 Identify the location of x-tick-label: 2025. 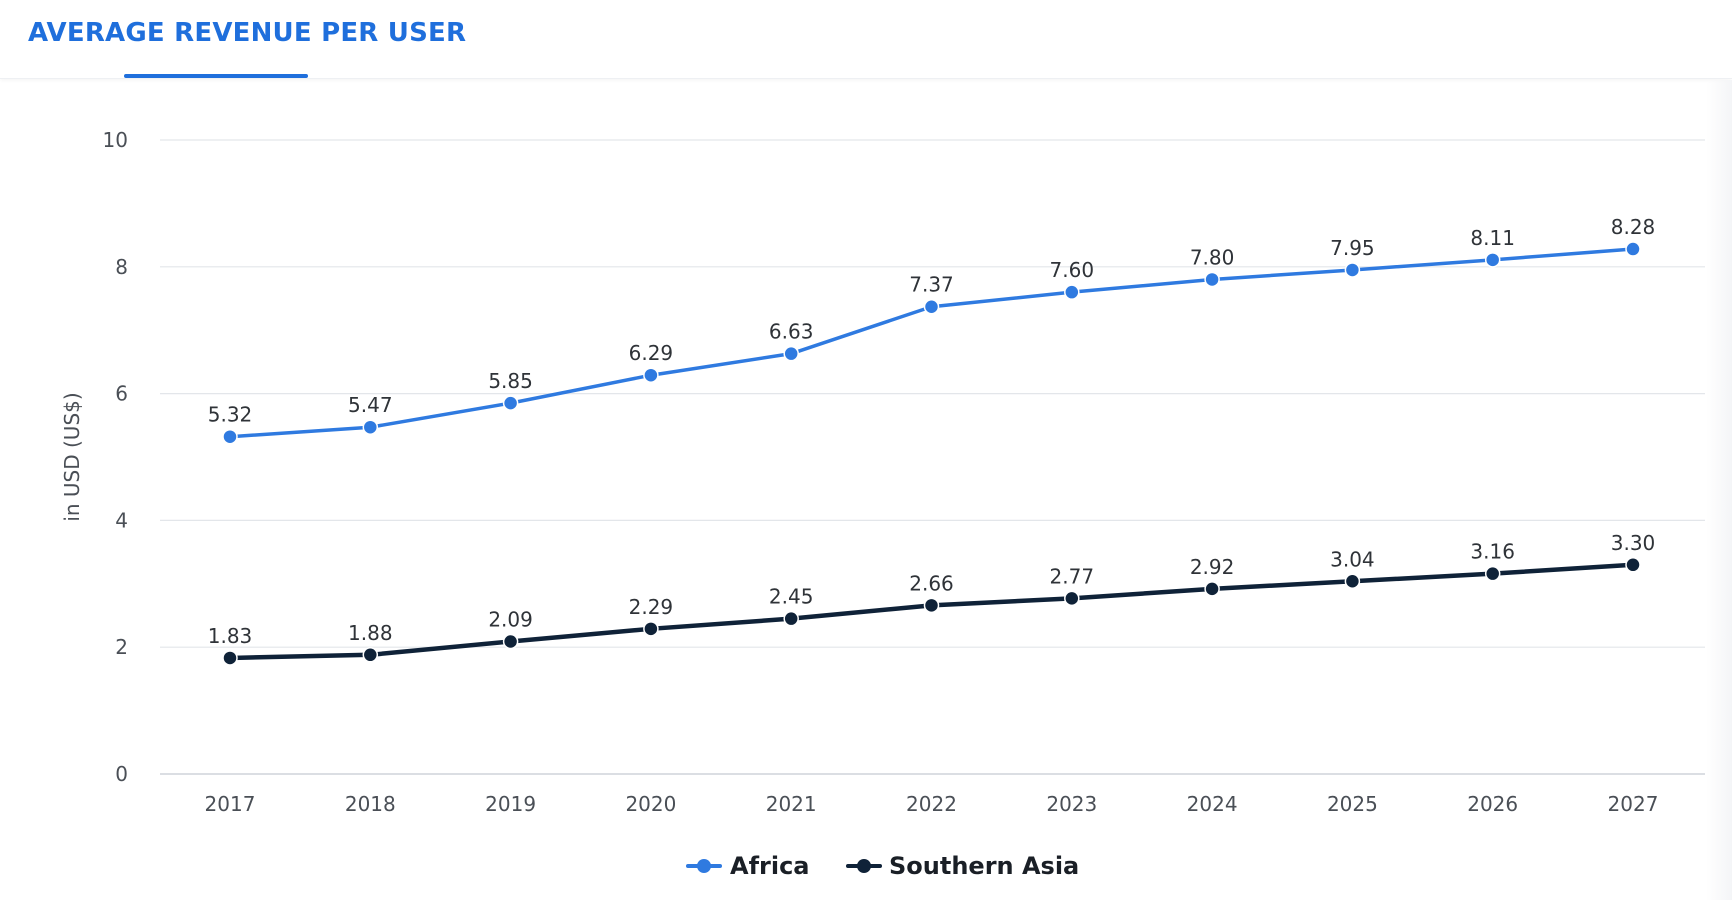
(1352, 804).